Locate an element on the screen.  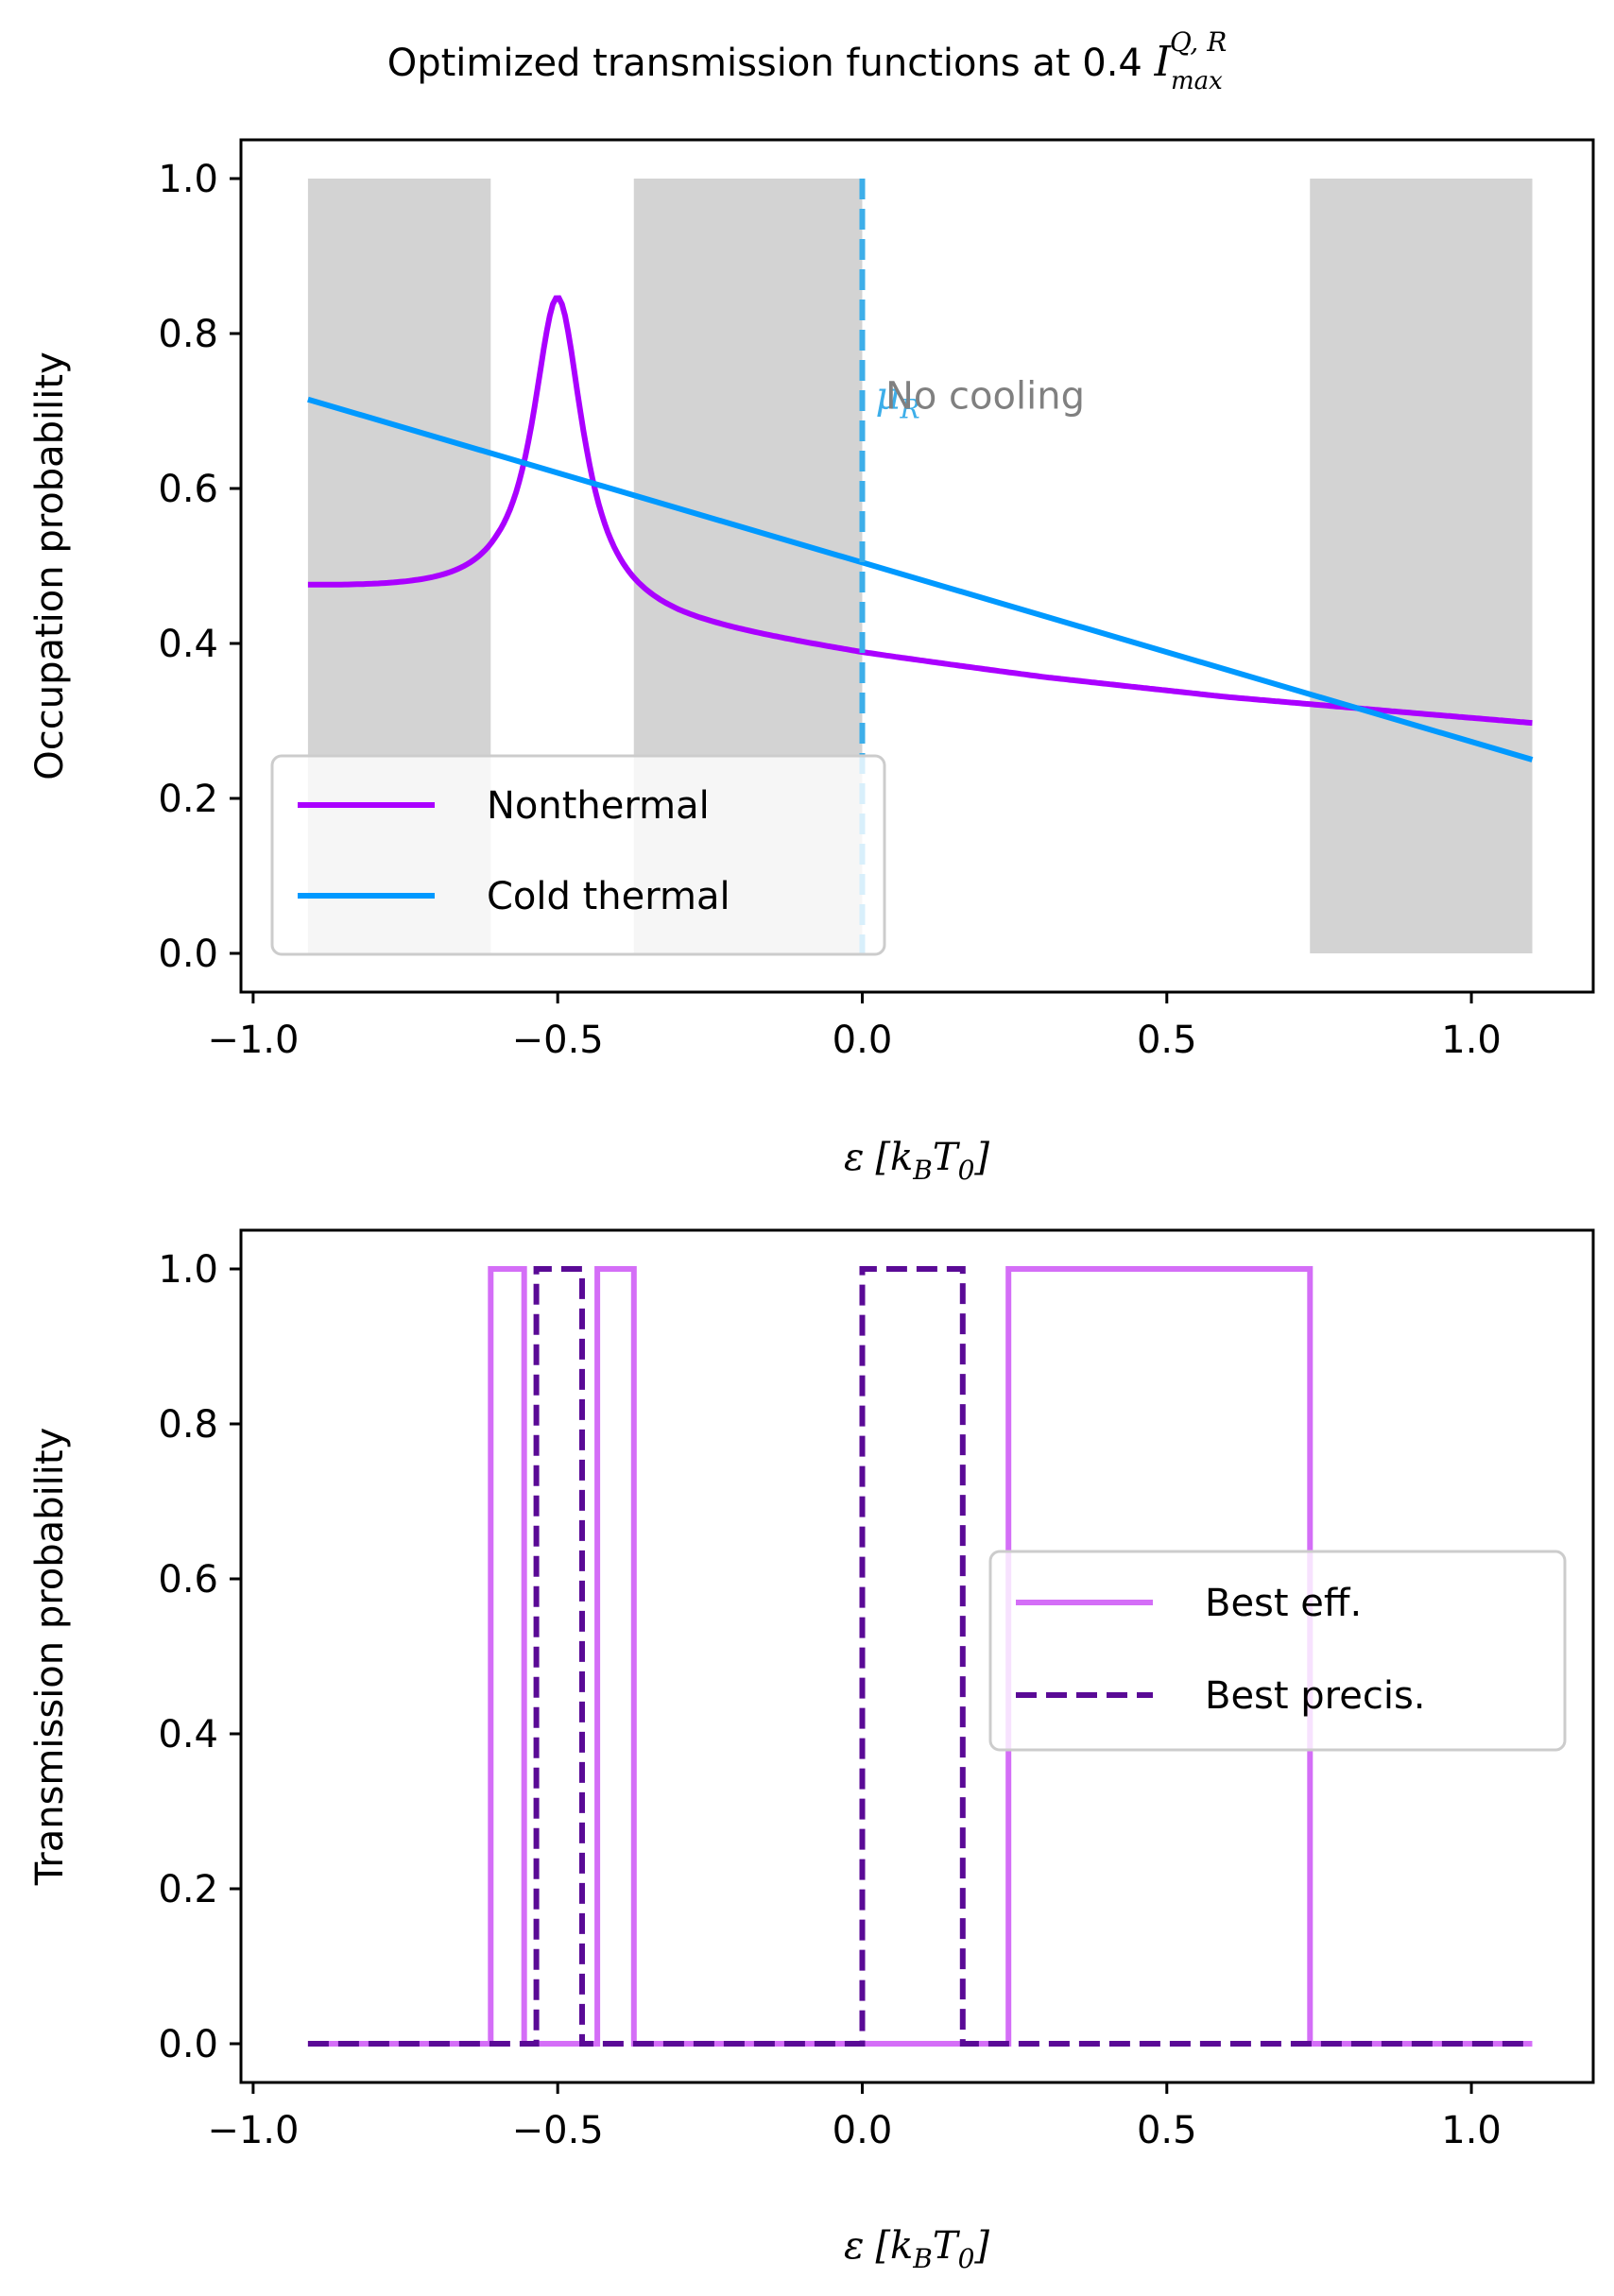
occupation-x-tick-label: −1.0 is located at coordinates (253, 1040).